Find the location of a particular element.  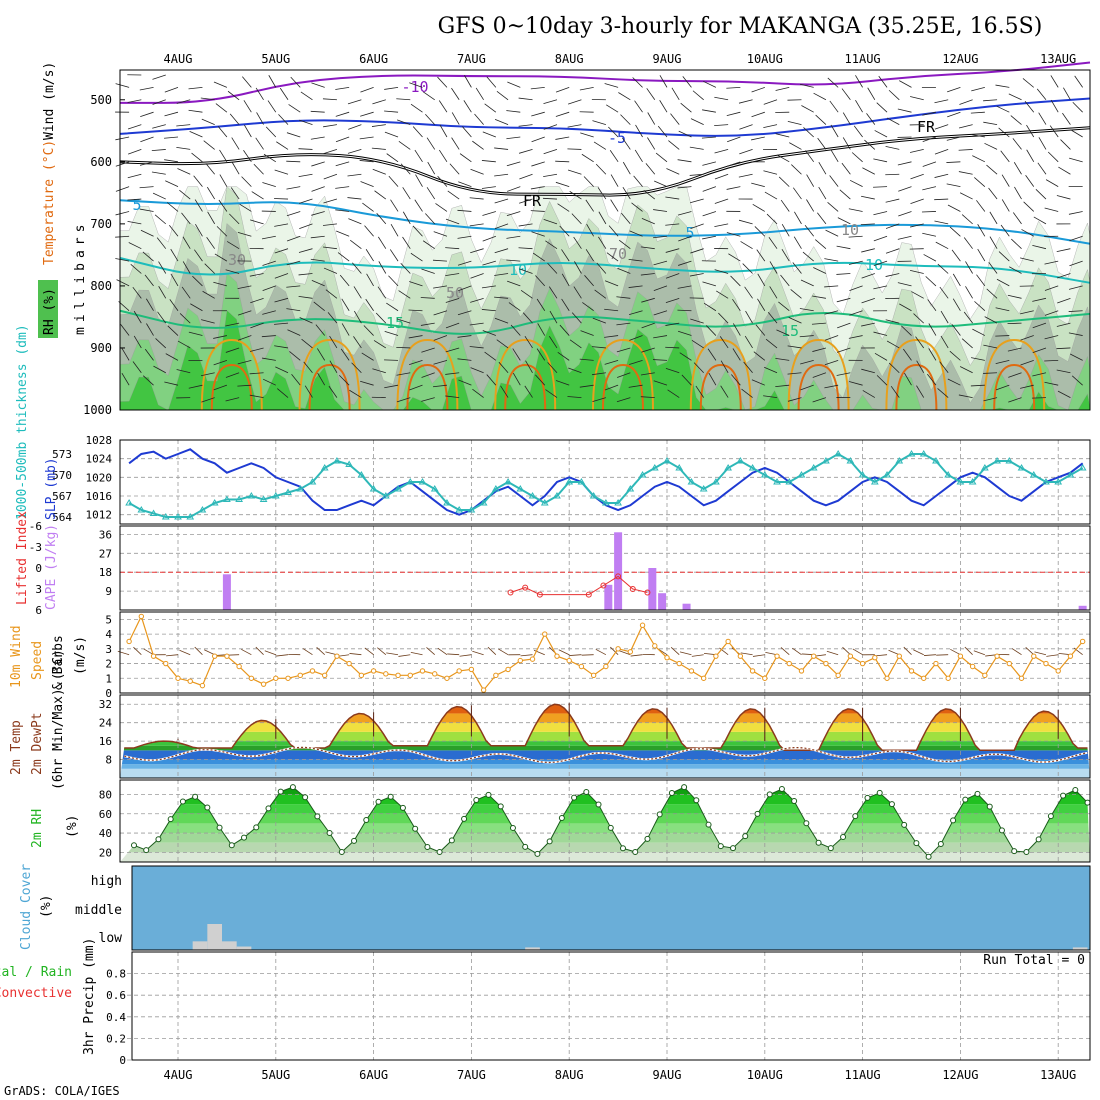

lifted-index-axis-label: Lifted Index is located at coordinates (22, 558).